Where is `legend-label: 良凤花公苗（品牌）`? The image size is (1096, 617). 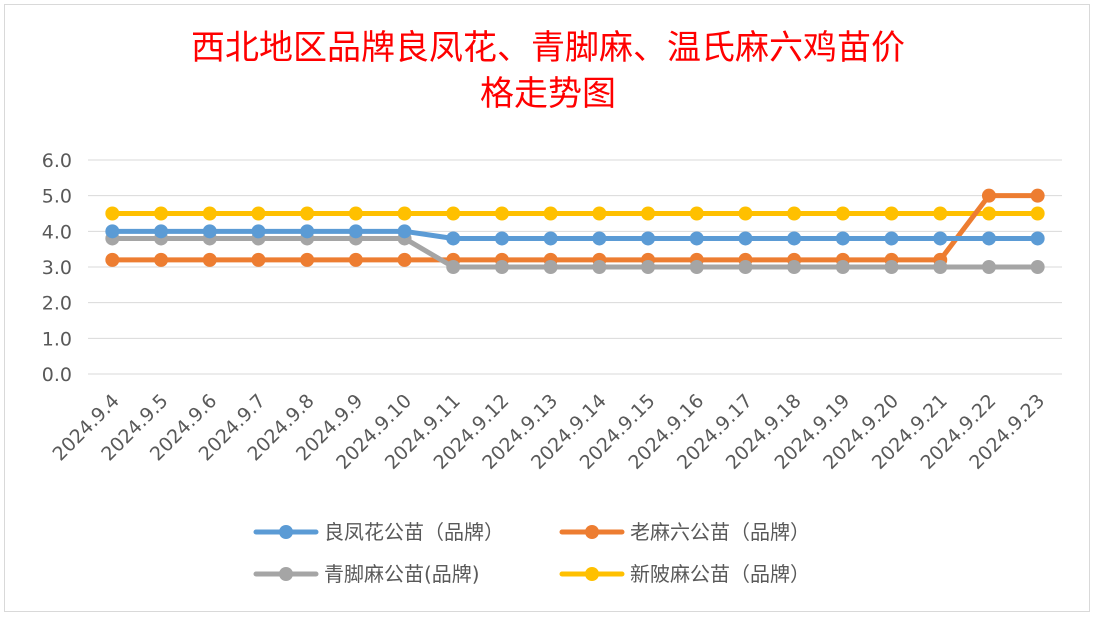
legend-label: 良凤花公苗（品牌） is located at coordinates (414, 532).